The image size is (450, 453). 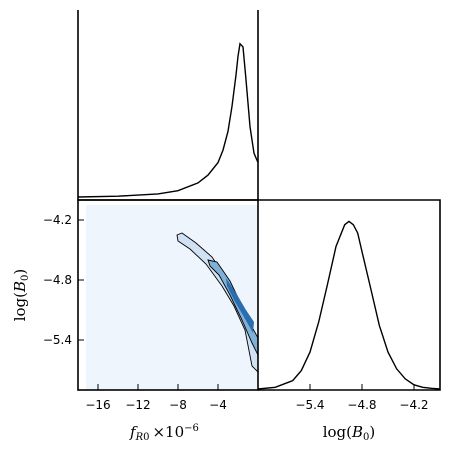 I want to click on y-tick-label-logb0: −5.4, so click(x=57, y=340).